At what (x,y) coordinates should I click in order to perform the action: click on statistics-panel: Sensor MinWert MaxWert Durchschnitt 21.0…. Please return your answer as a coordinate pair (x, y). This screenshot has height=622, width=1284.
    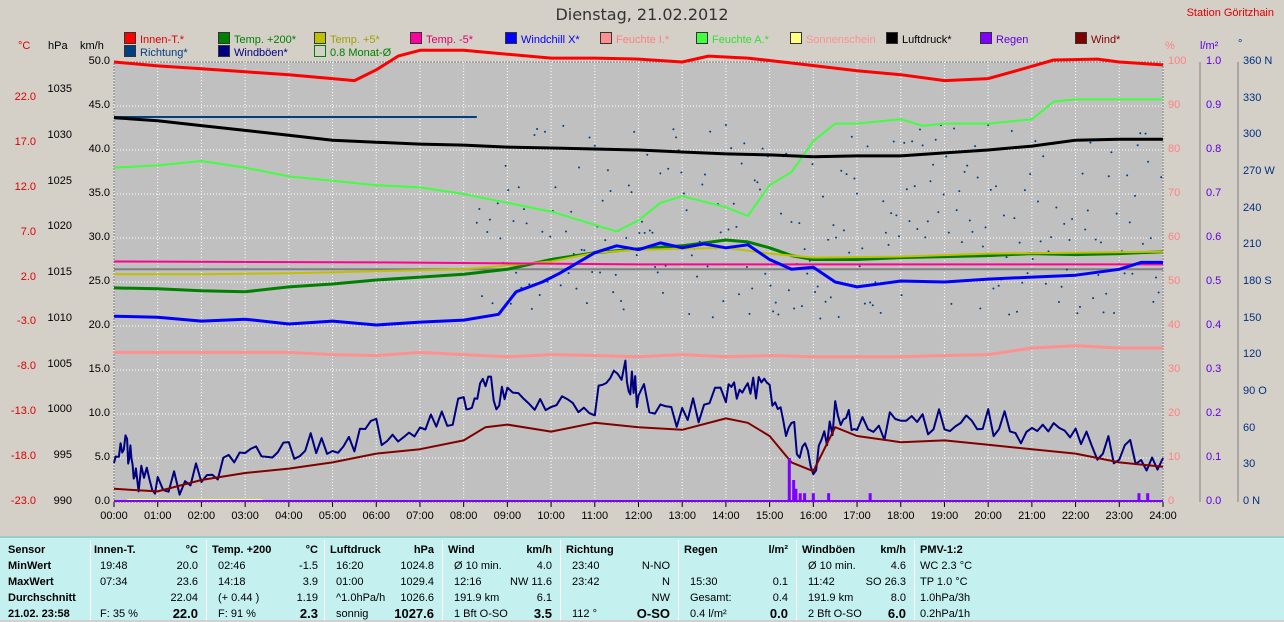
    Looking at the image, I should click on (642, 579).